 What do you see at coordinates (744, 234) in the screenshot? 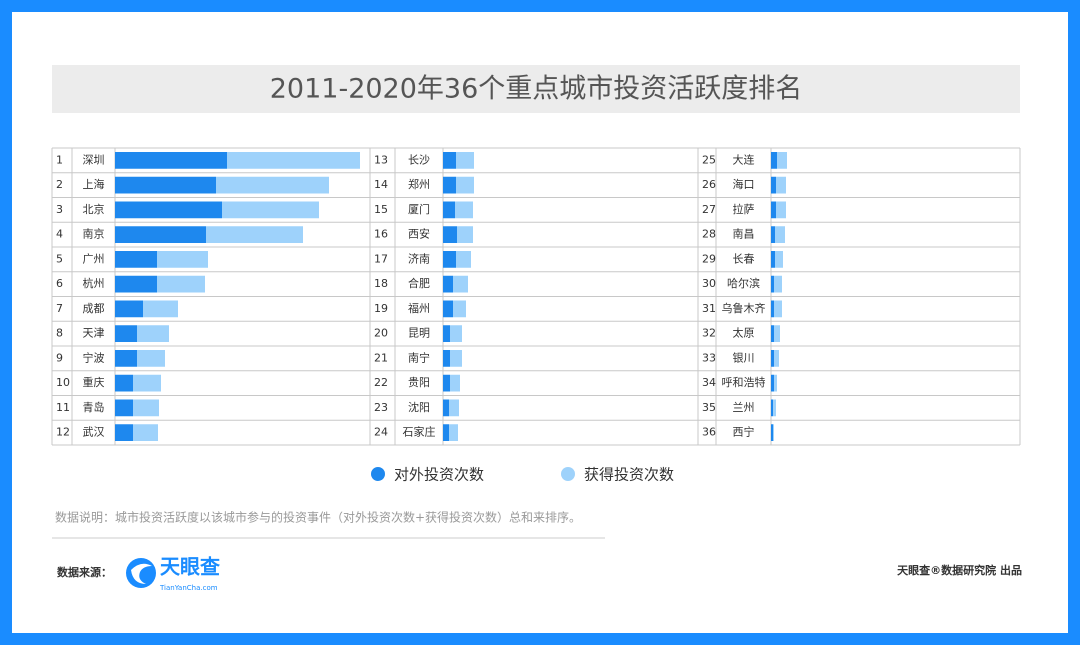
I see `city: 南昌` at bounding box center [744, 234].